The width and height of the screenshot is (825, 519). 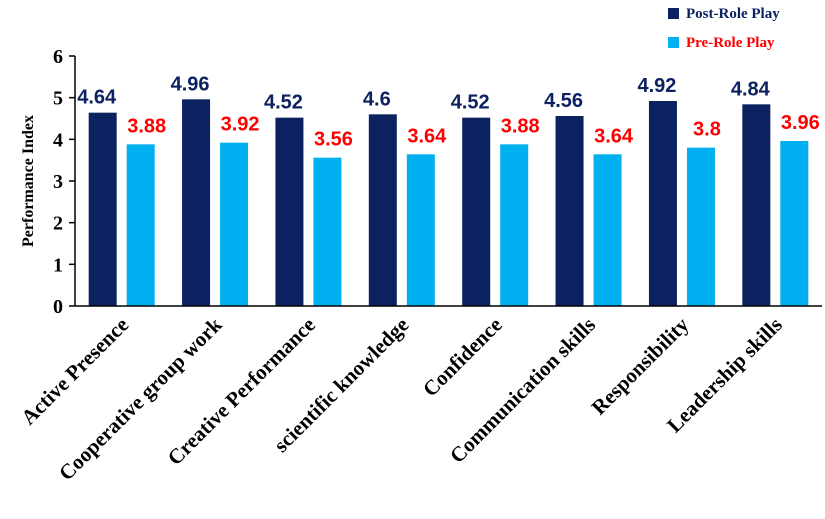 What do you see at coordinates (58, 307) in the screenshot?
I see `y-tick-label: 0` at bounding box center [58, 307].